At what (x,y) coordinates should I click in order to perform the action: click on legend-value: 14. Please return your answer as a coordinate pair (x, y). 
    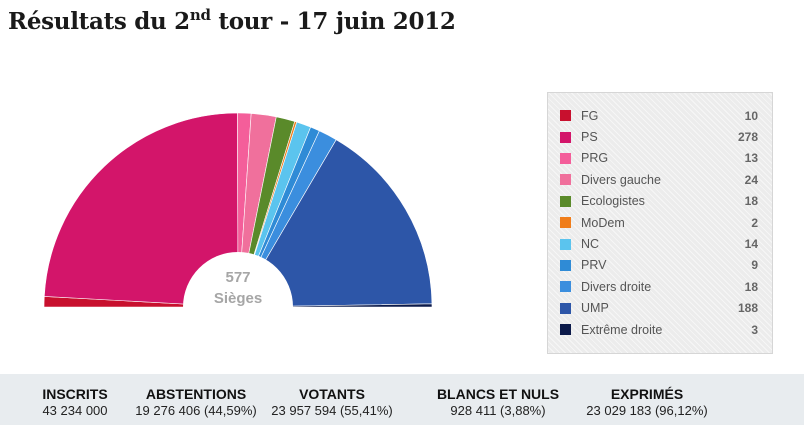
    Looking at the image, I should click on (751, 244).